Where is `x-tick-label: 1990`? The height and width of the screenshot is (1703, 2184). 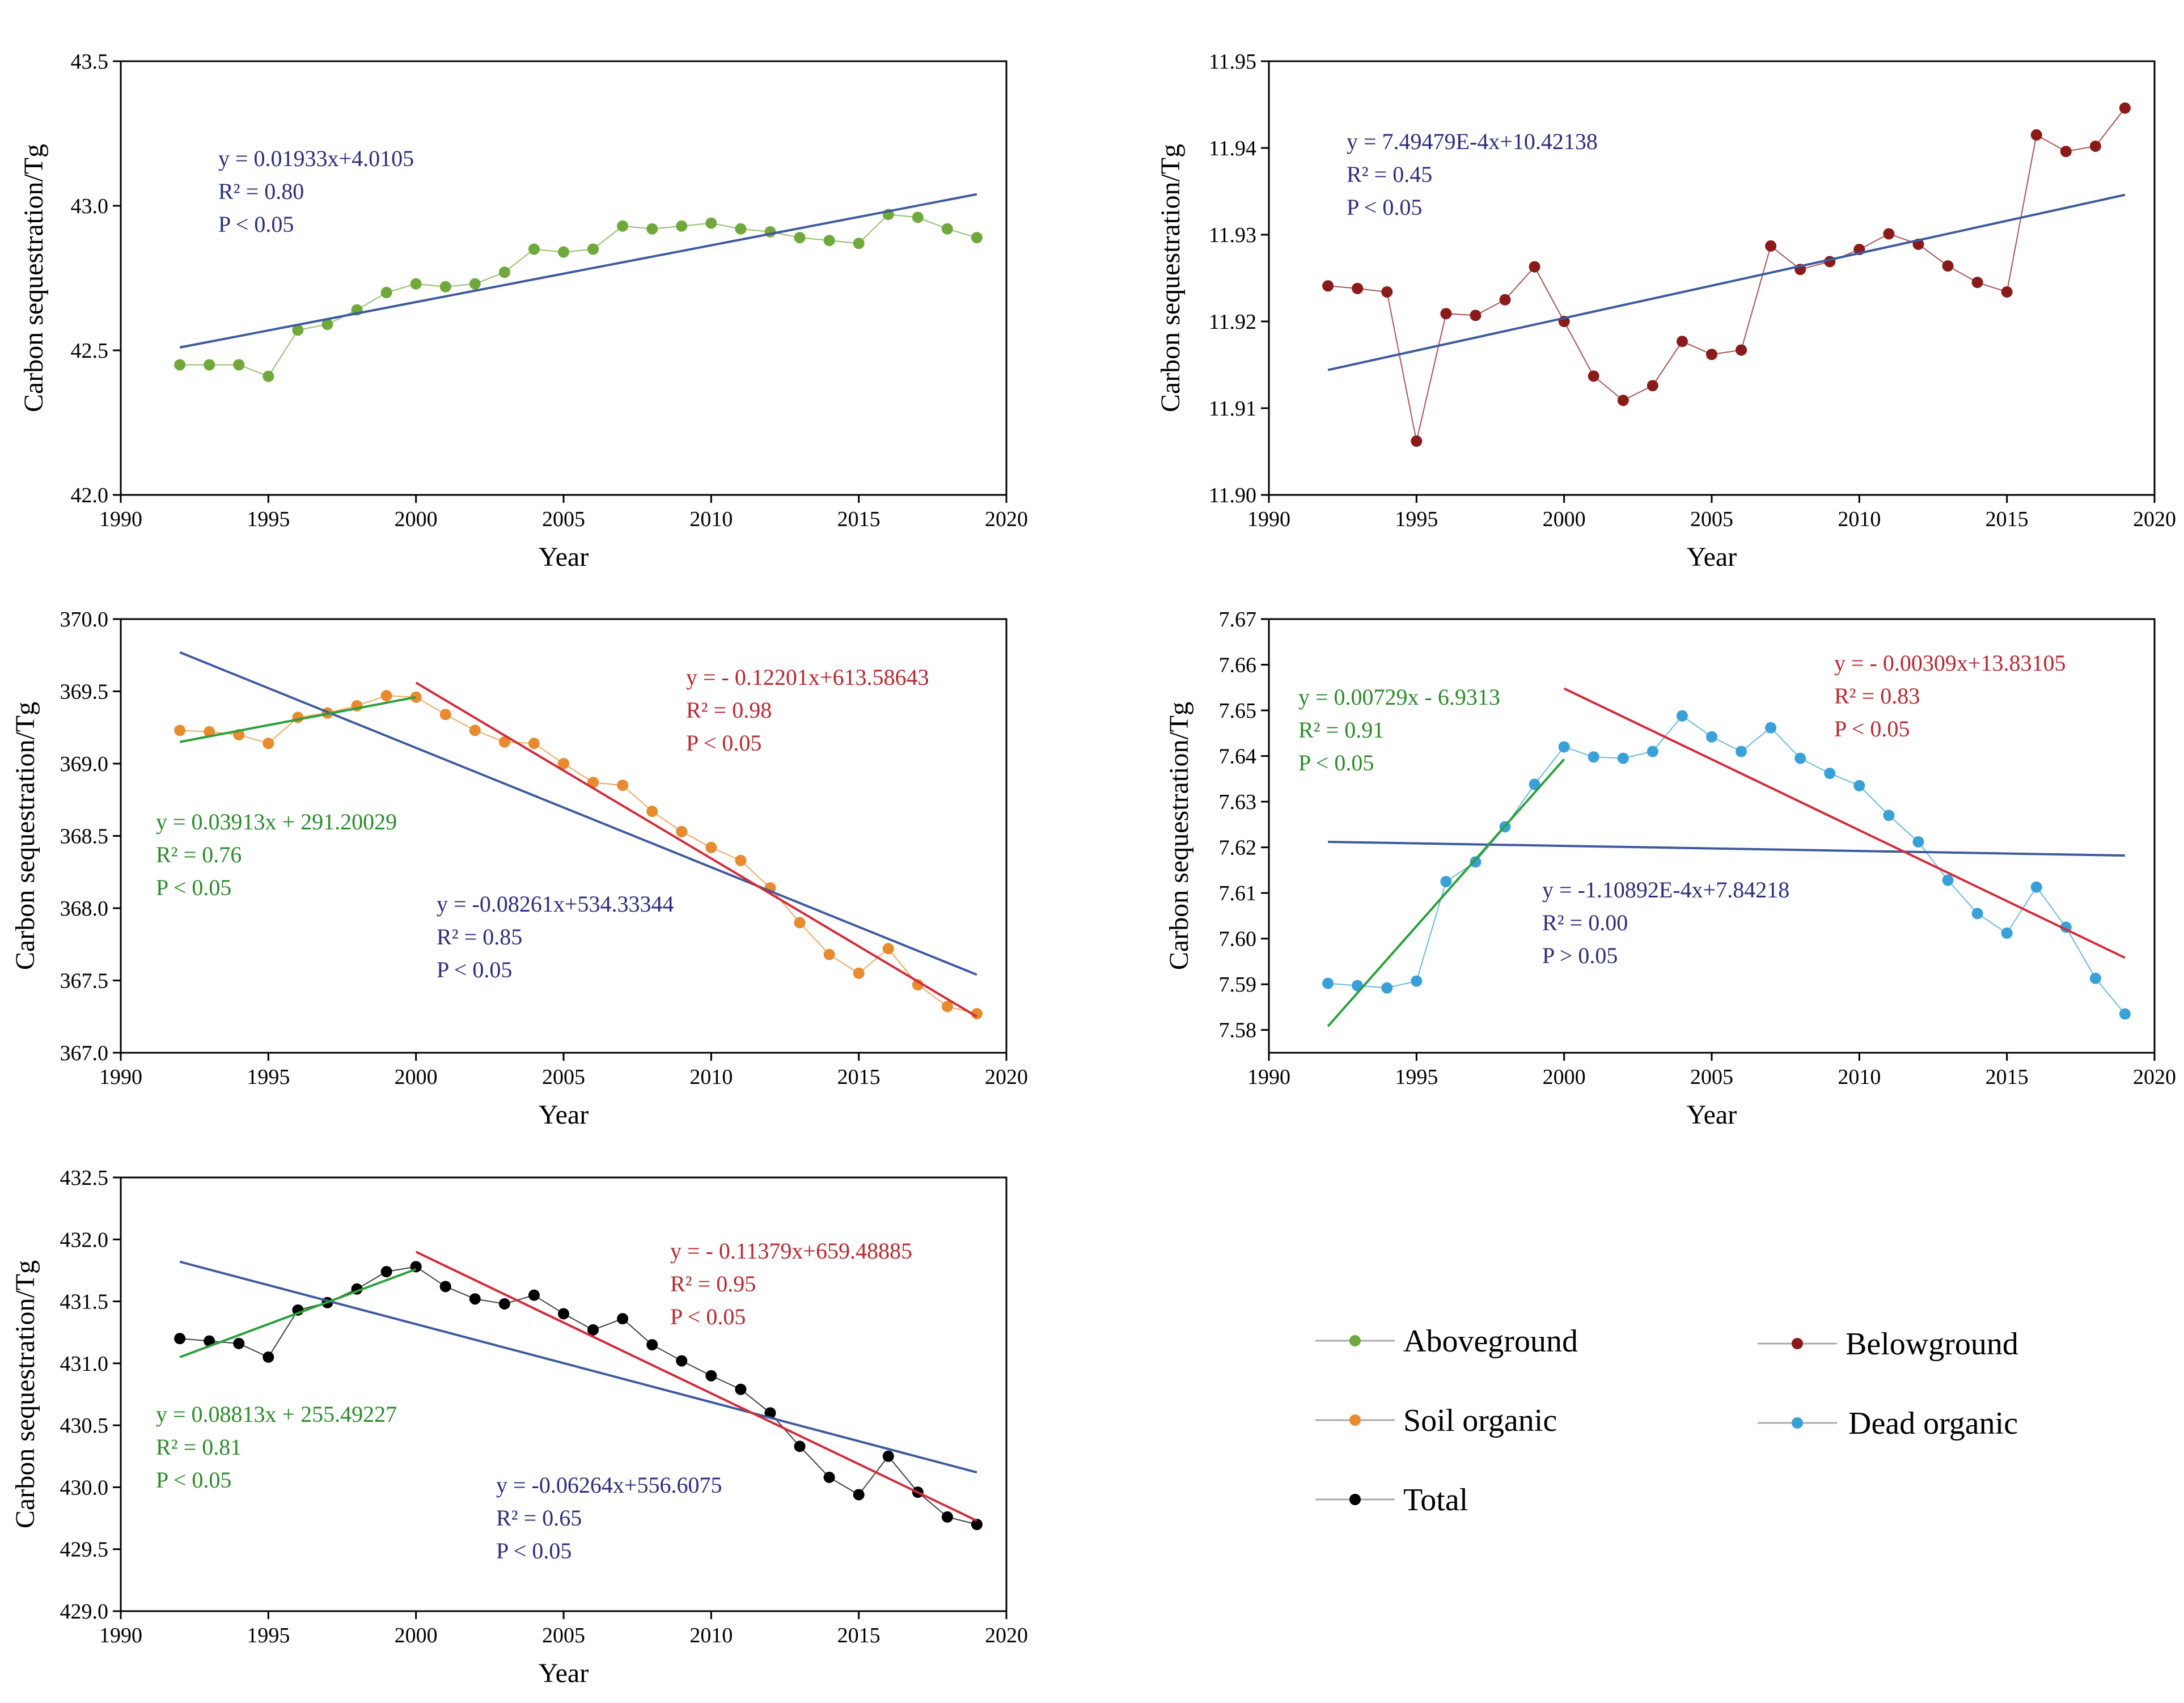
x-tick-label: 1990 is located at coordinates (120, 519).